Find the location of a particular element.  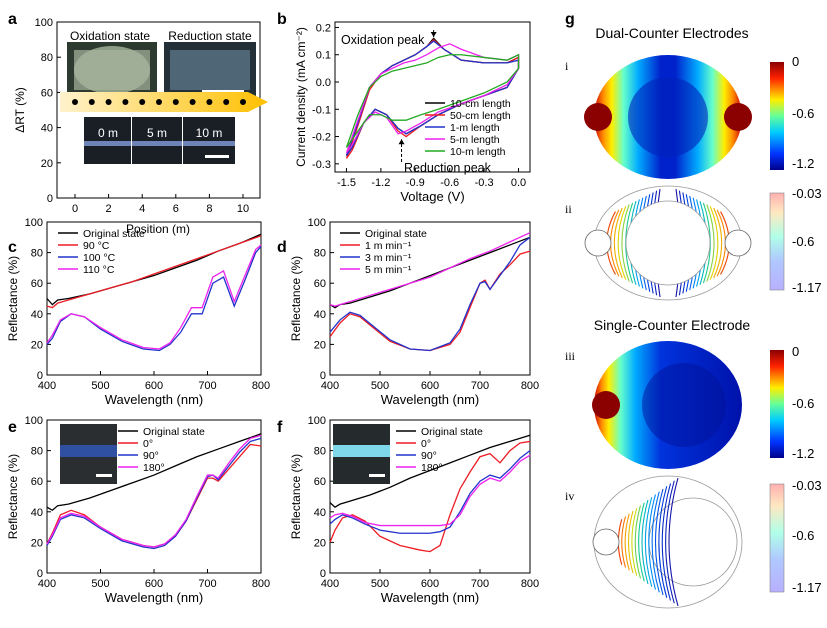

panel-f-inset is located at coordinates (361, 454).